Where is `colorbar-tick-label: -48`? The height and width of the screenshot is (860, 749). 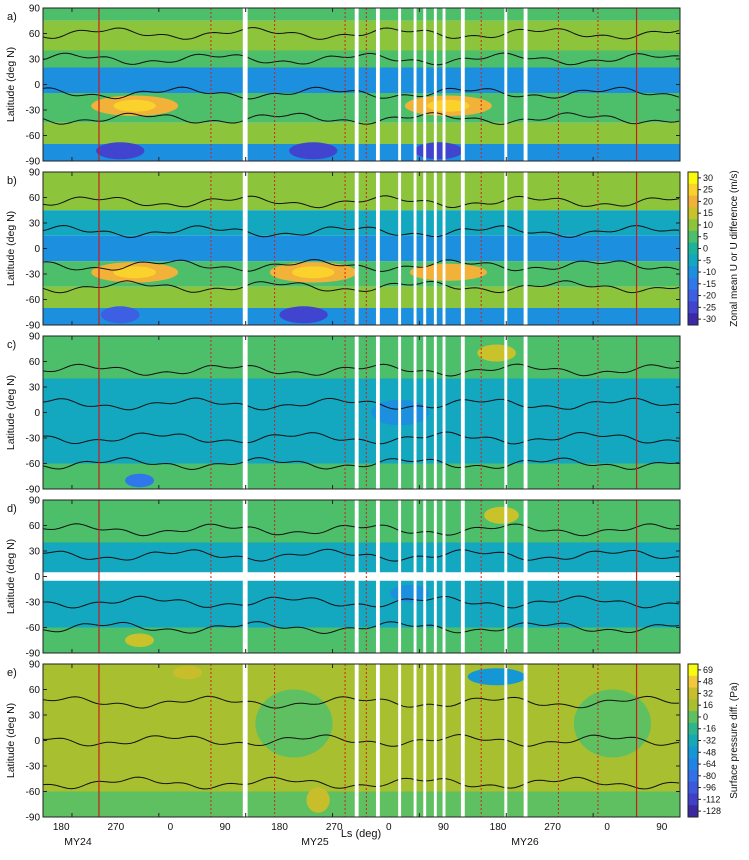
colorbar-tick-label: -48 is located at coordinates (709, 752).